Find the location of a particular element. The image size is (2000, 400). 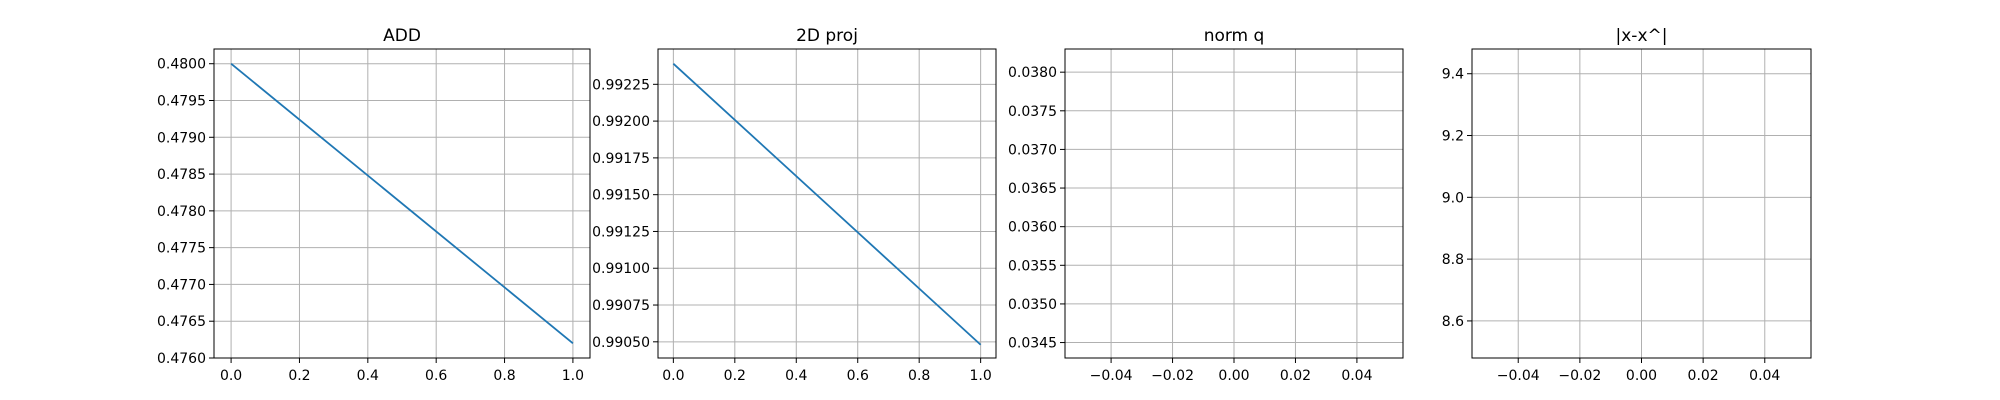

y-tick-label: 0.4785 is located at coordinates (181, 175).